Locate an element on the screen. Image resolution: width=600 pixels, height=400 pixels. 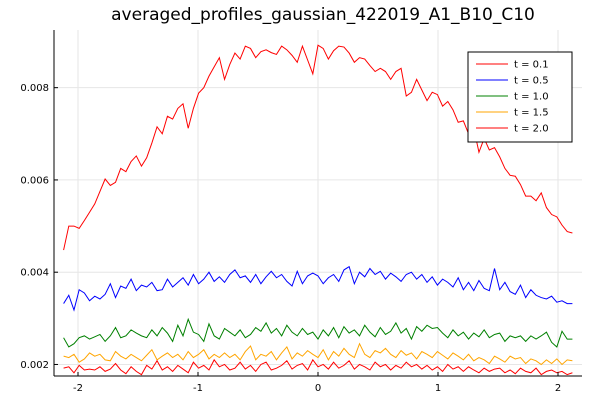
y-tick-label: 0.004 is located at coordinates (34, 273).